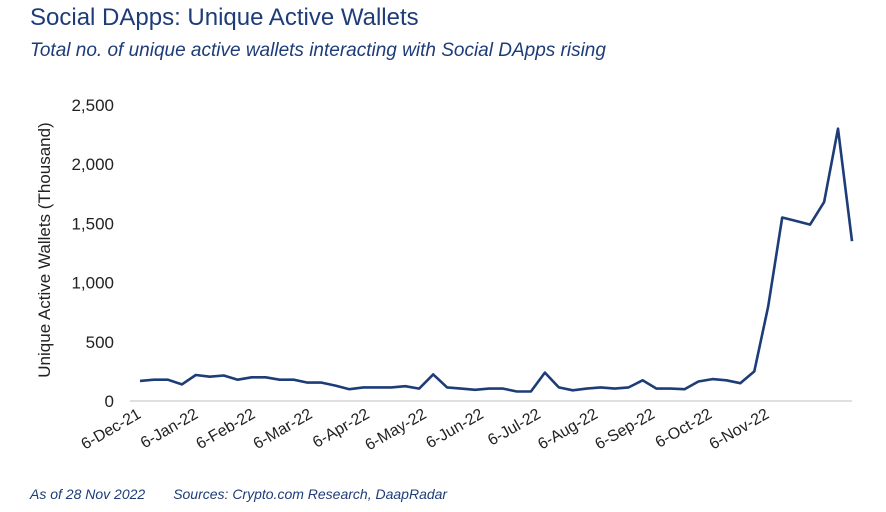 The height and width of the screenshot is (512, 886). Describe the element at coordinates (568, 430) in the screenshot. I see `x-tick-label: 6-Aug-22` at that location.